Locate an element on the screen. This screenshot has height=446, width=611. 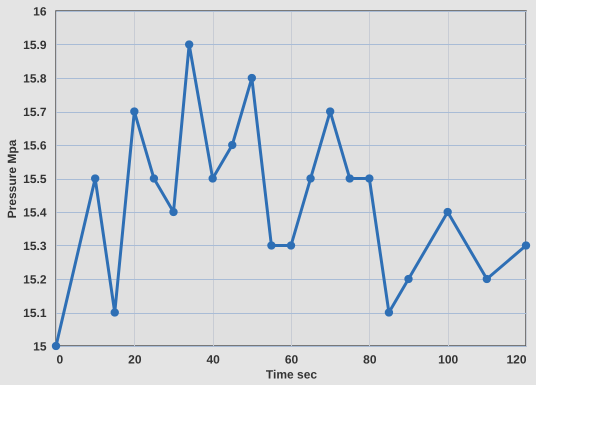
x-axis-title: Time sec is located at coordinates (292, 375).